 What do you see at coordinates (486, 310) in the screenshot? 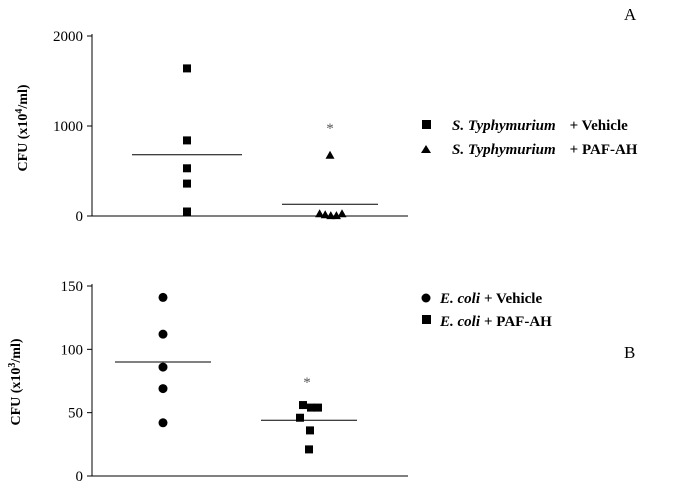
I see `panel-b-legend: E. coli + Vehicle E. coli + PAF-AH` at bounding box center [486, 310].